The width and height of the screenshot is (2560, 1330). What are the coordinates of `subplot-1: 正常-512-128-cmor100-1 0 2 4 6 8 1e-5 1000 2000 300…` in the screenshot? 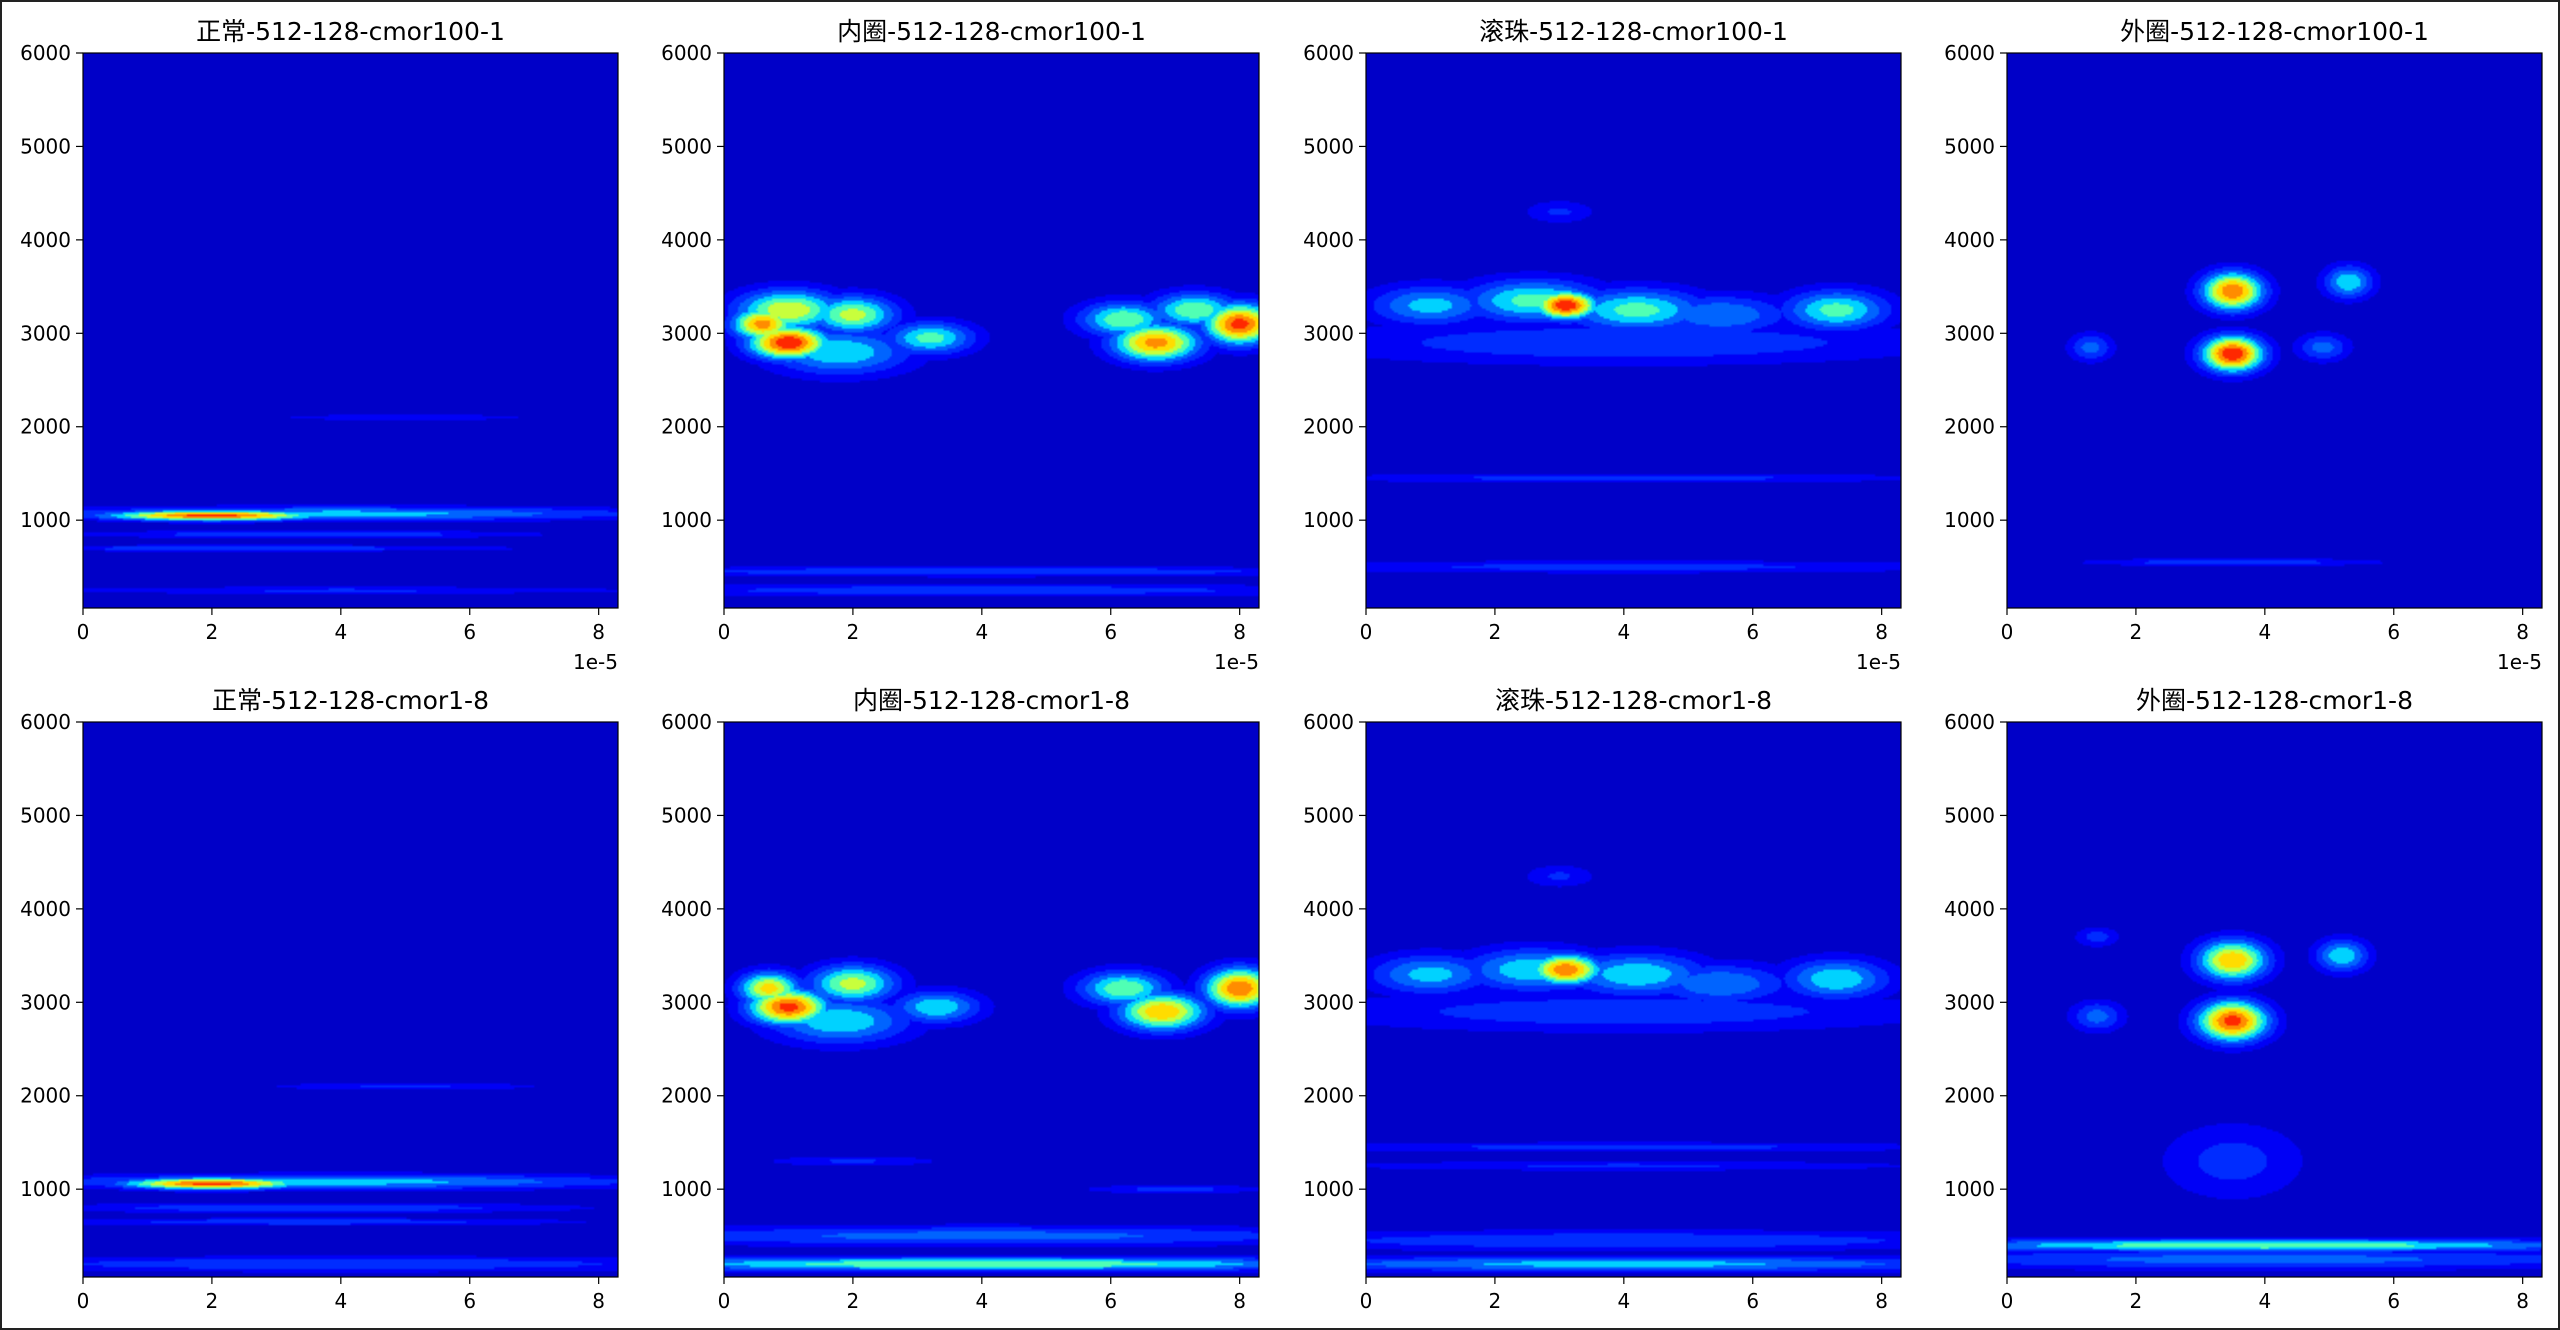 It's located at (319, 345).